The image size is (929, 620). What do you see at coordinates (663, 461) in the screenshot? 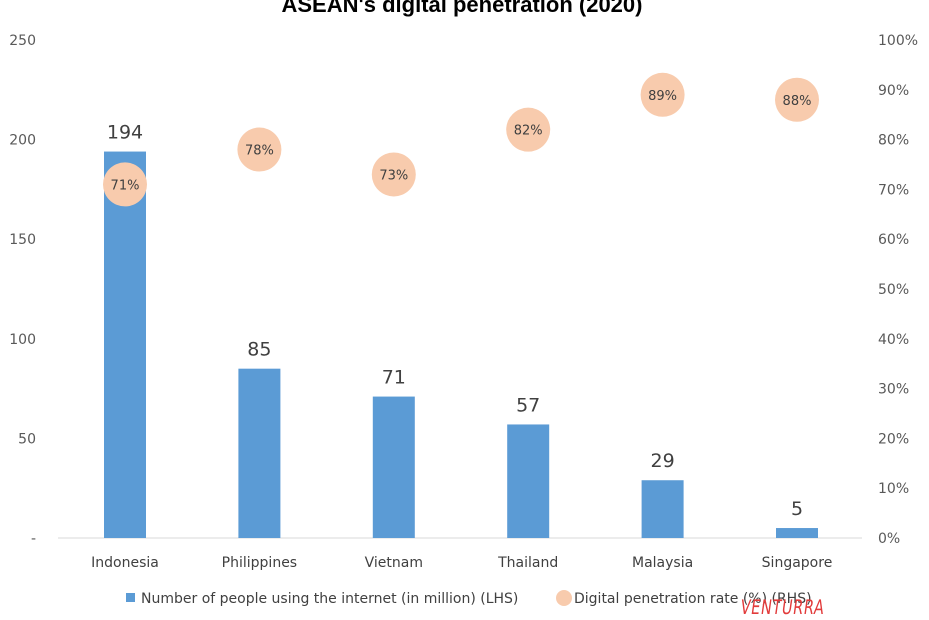
I see `bar-data-label: 29` at bounding box center [663, 461].